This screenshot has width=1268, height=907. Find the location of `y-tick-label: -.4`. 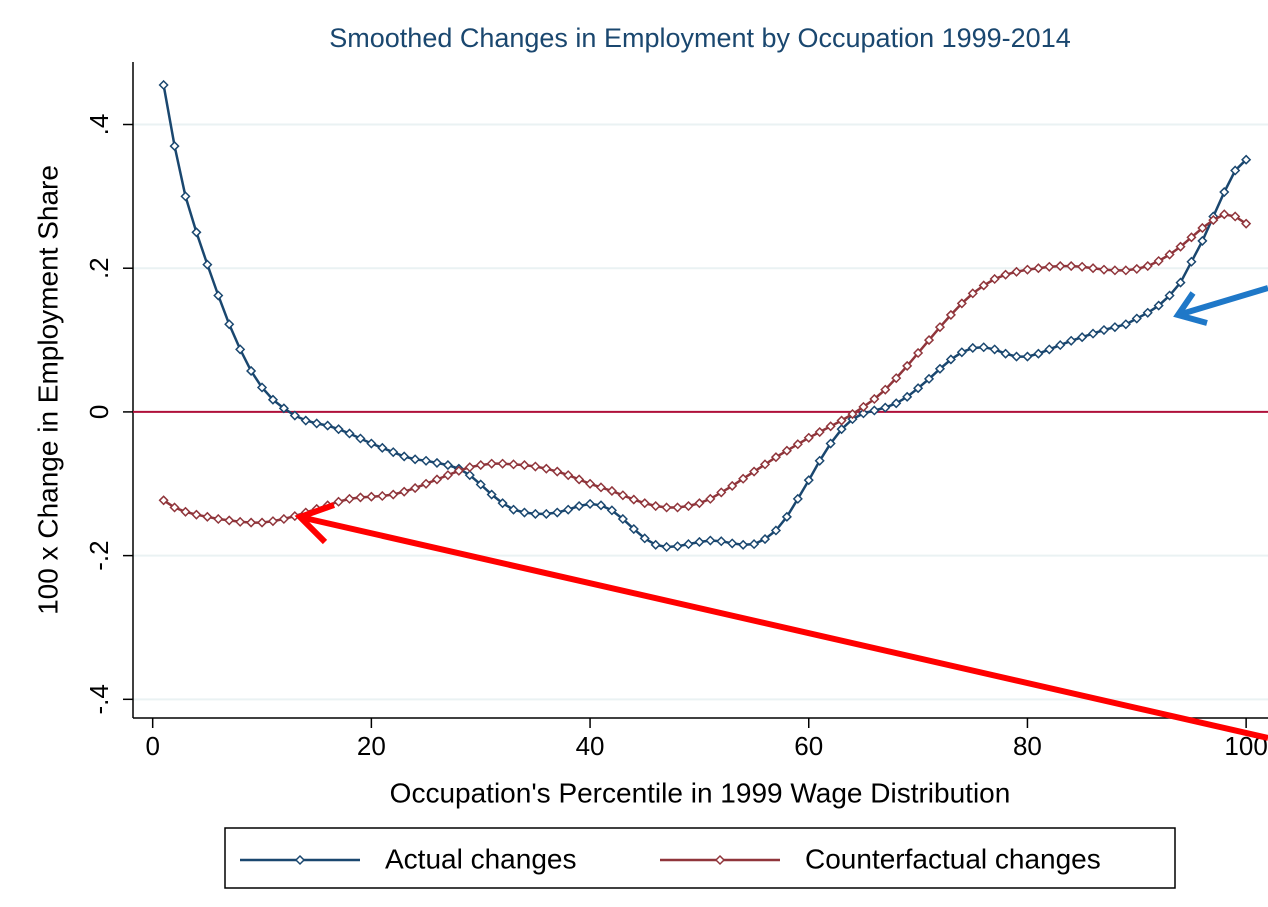

y-tick-label: -.4 is located at coordinates (99, 699).